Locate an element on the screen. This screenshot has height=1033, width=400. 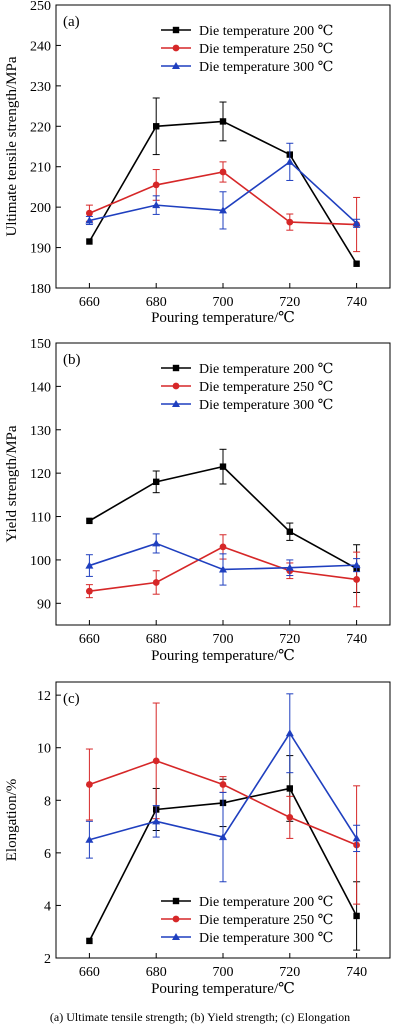
y-tick-label: 190 is located at coordinates (40, 249).